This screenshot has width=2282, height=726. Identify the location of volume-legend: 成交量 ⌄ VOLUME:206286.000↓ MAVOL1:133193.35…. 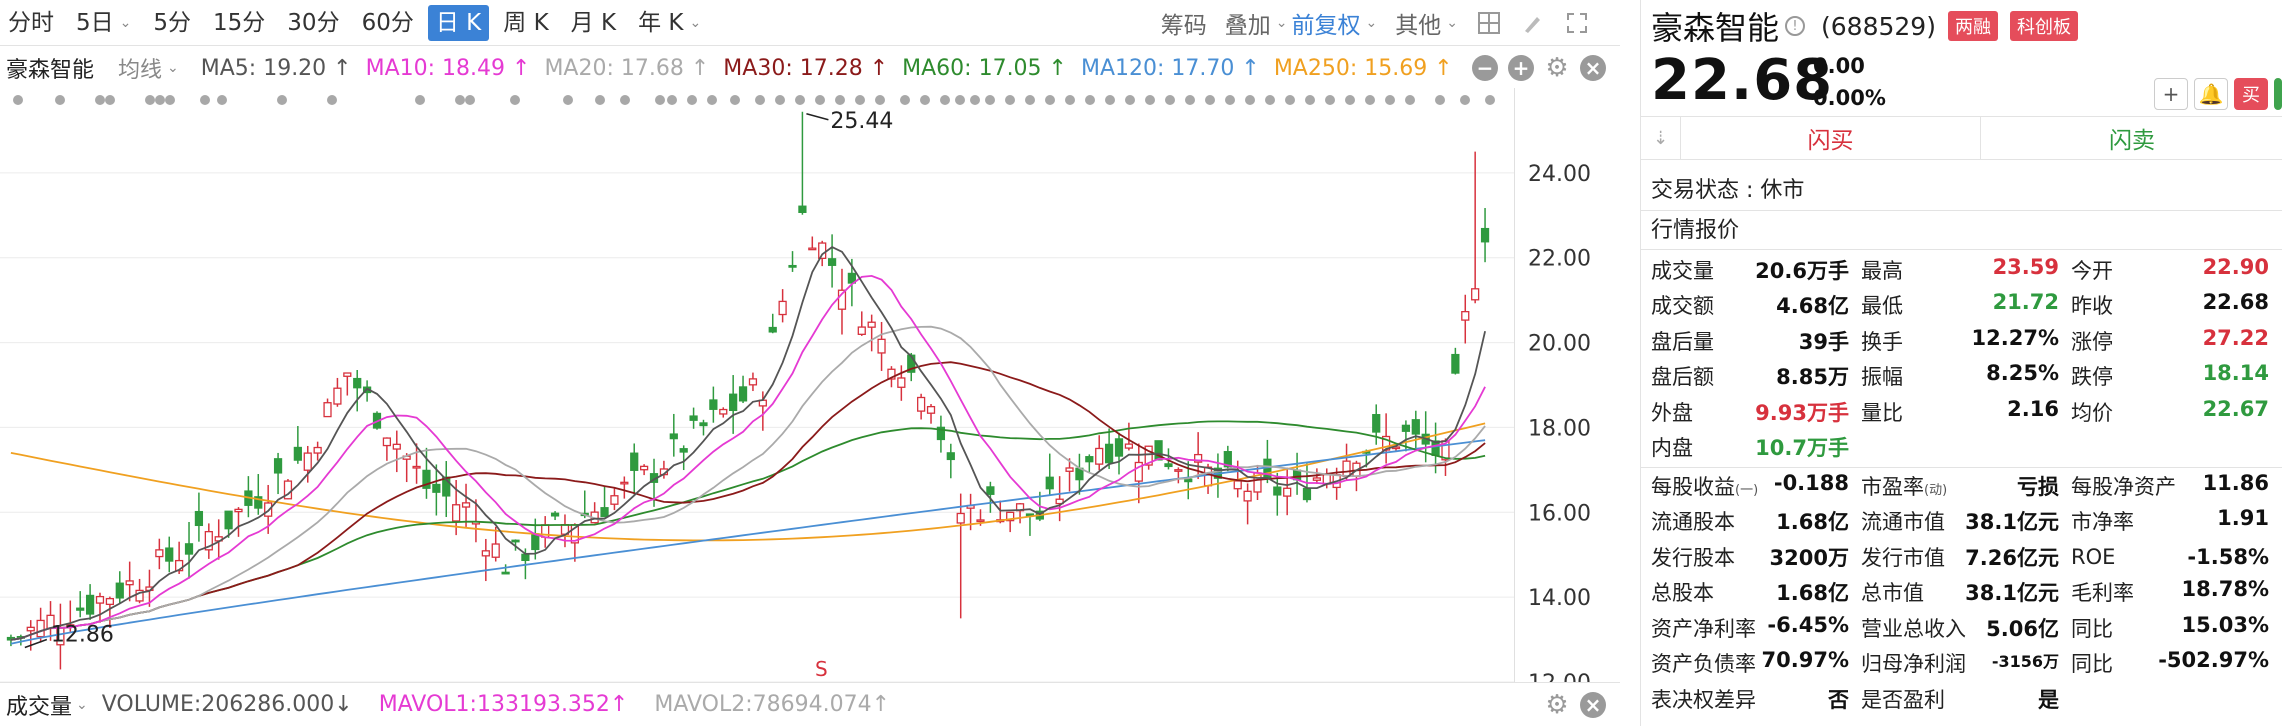
(810, 704).